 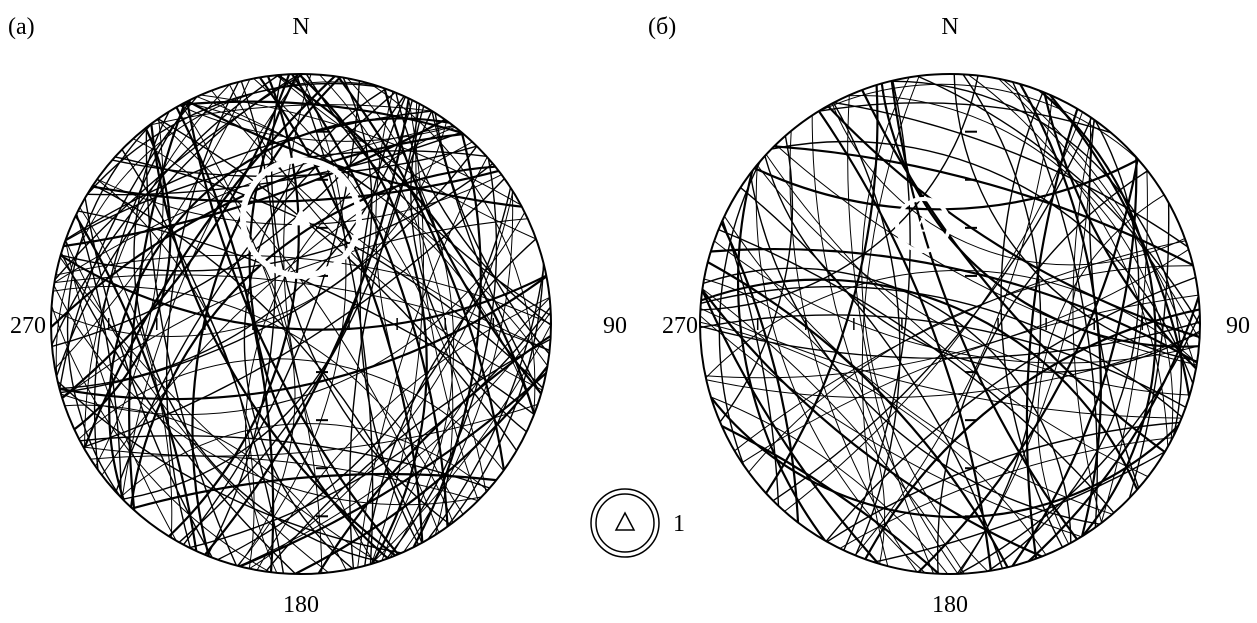 I want to click on pole-ring-b, so click(x=923, y=225).